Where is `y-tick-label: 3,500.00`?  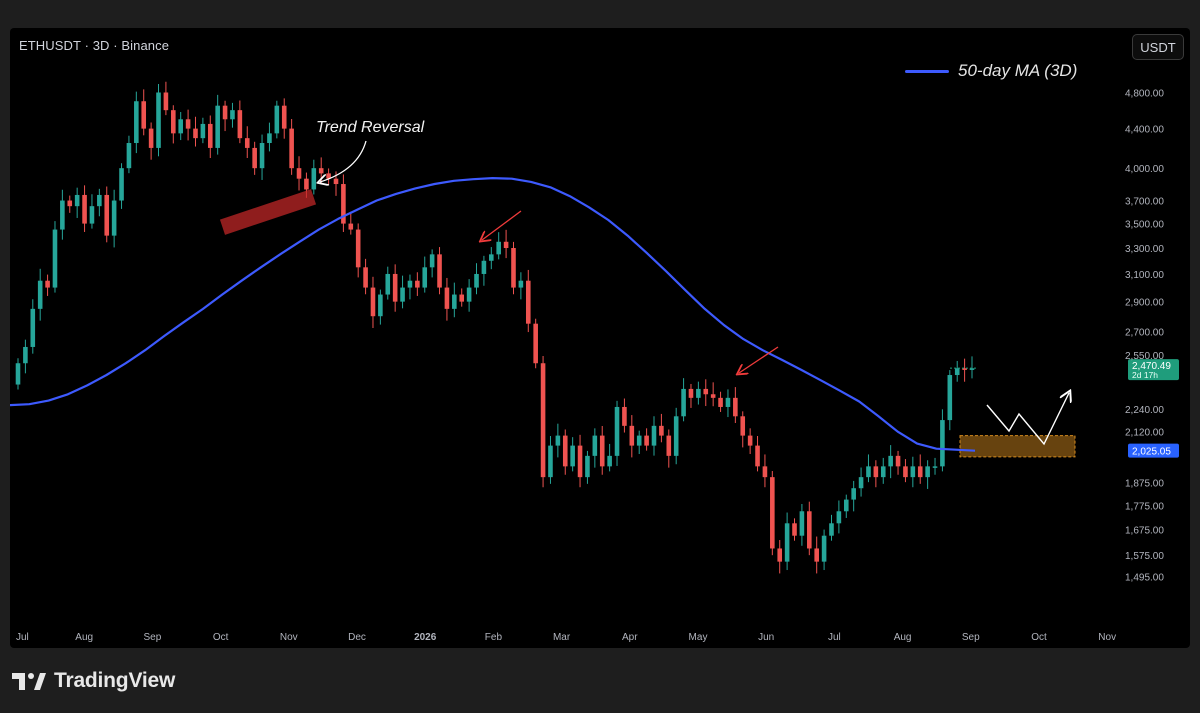
y-tick-label: 3,500.00 is located at coordinates (1144, 225).